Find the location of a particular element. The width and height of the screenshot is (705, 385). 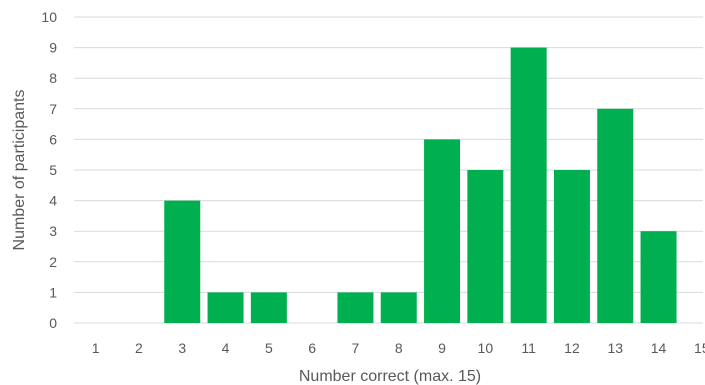

x-tick-label: 13 is located at coordinates (615, 348).